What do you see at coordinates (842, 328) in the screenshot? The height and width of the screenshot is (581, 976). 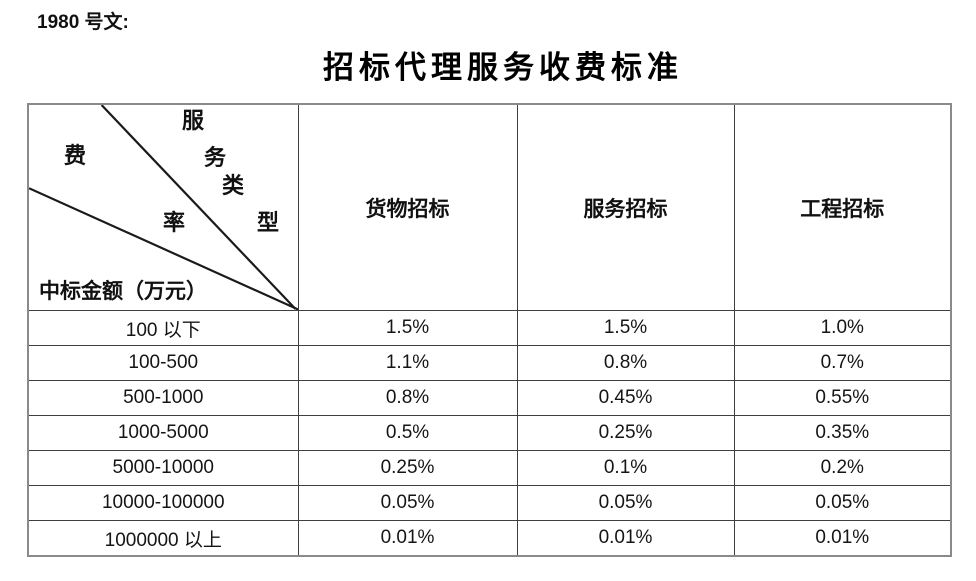 I see `fee-cell: 1.0%` at bounding box center [842, 328].